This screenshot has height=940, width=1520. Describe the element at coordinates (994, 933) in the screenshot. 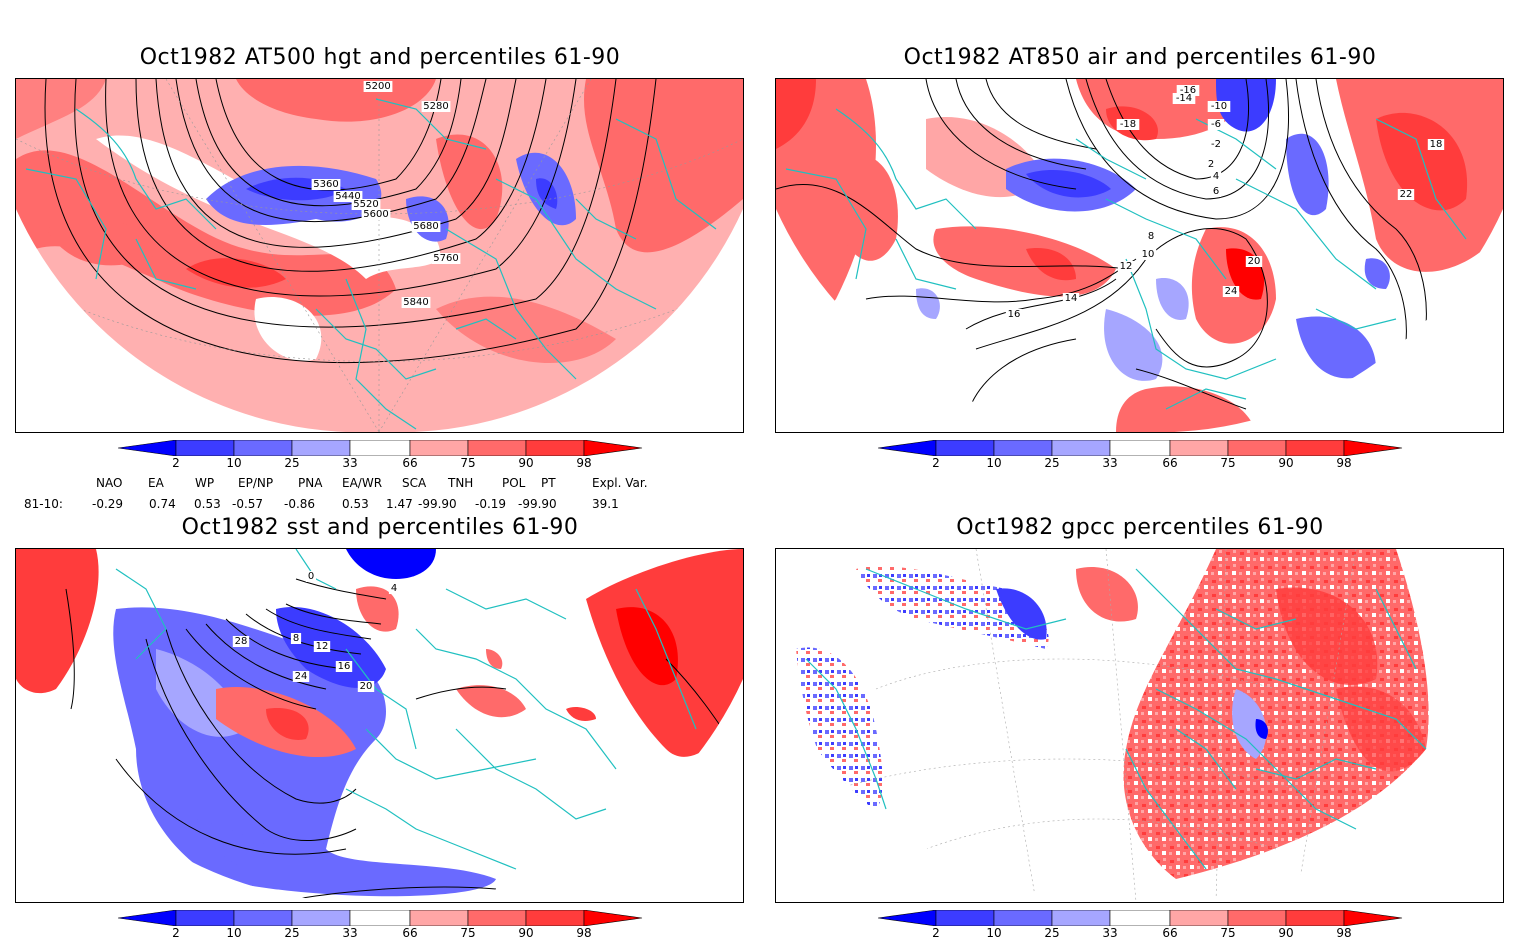

I see `colorbar-tick-label: 10` at that location.